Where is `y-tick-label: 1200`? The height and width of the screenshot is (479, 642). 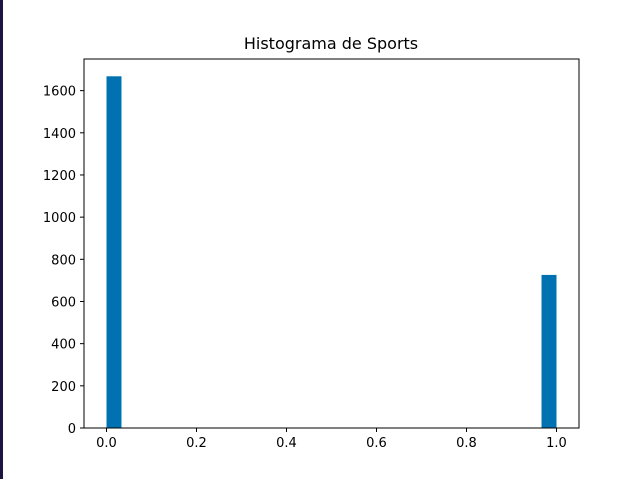 y-tick-label: 1200 is located at coordinates (59, 176).